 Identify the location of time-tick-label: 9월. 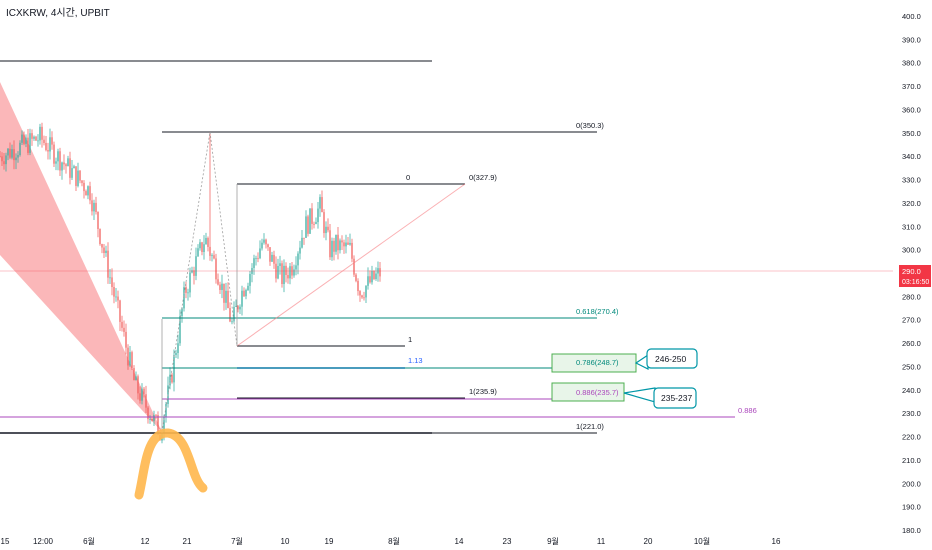
(553, 541).